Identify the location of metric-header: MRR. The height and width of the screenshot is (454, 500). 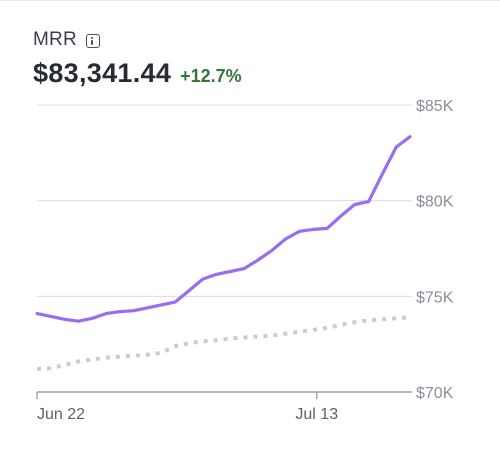
(66, 40).